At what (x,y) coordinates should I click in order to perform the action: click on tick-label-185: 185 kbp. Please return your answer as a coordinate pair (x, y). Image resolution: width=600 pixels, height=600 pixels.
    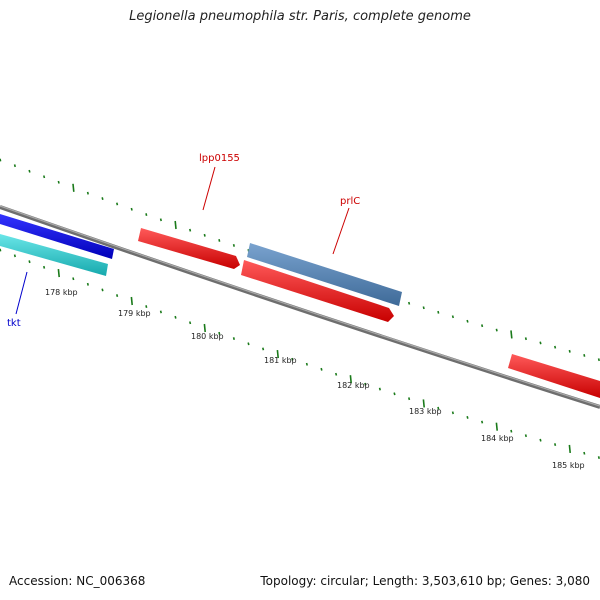
    Looking at the image, I should click on (568, 465).